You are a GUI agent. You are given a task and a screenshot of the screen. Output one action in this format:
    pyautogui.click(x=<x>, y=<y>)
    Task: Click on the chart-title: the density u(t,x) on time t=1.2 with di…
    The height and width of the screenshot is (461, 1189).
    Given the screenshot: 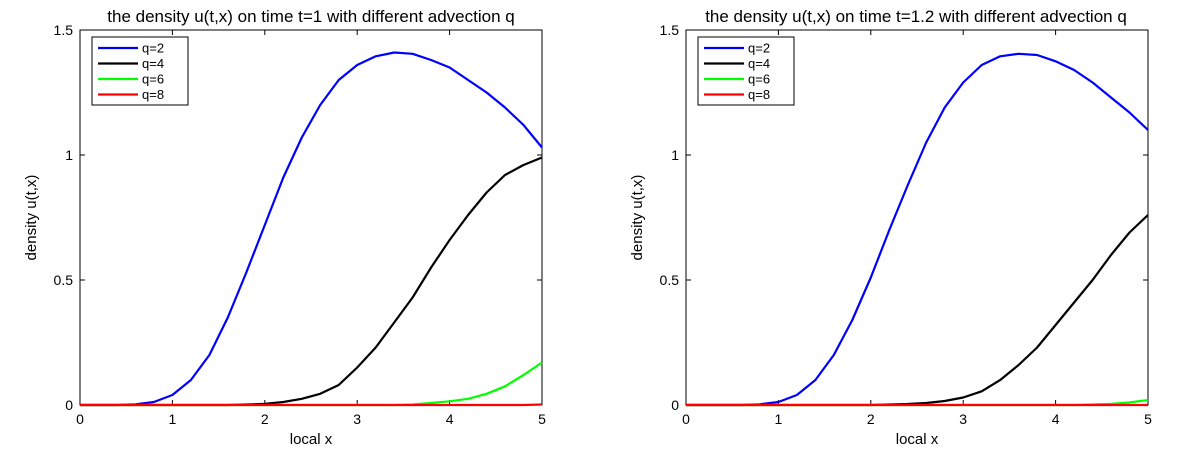 What is the action you would take?
    pyautogui.click(x=916, y=16)
    